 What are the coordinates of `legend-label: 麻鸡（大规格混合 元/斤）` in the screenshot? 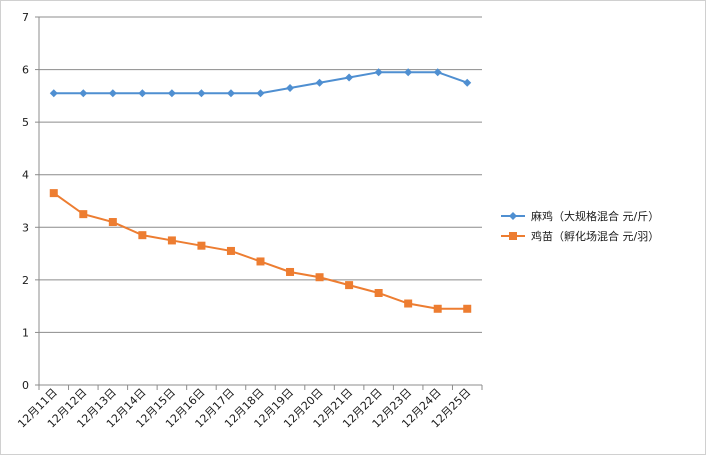 It's located at (595, 216).